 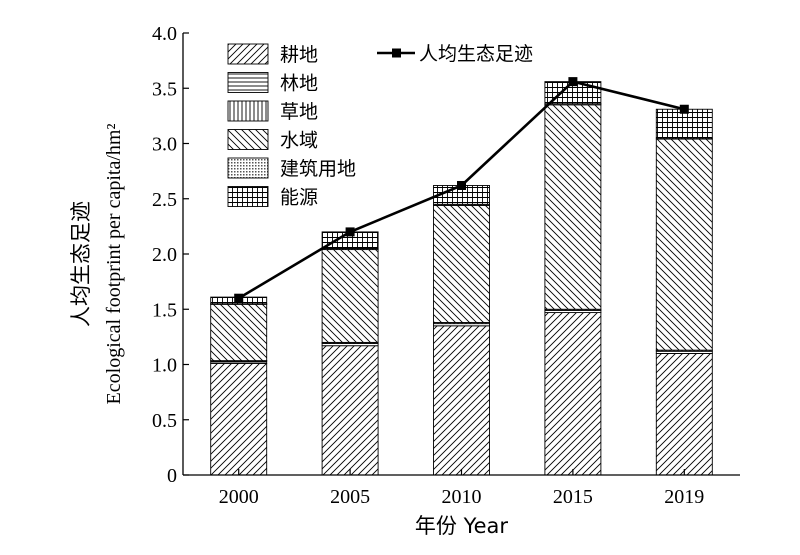 I want to click on legend-label: 林地, so click(x=299, y=84).